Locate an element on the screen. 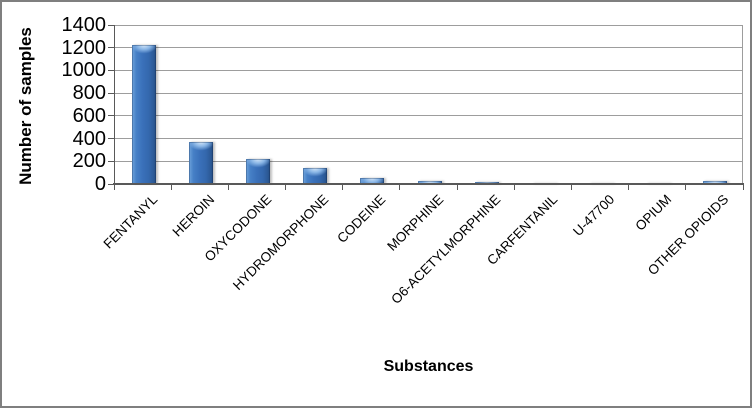 This screenshot has width=752, height=408. y-axis-title: Number of samples is located at coordinates (25, 106).